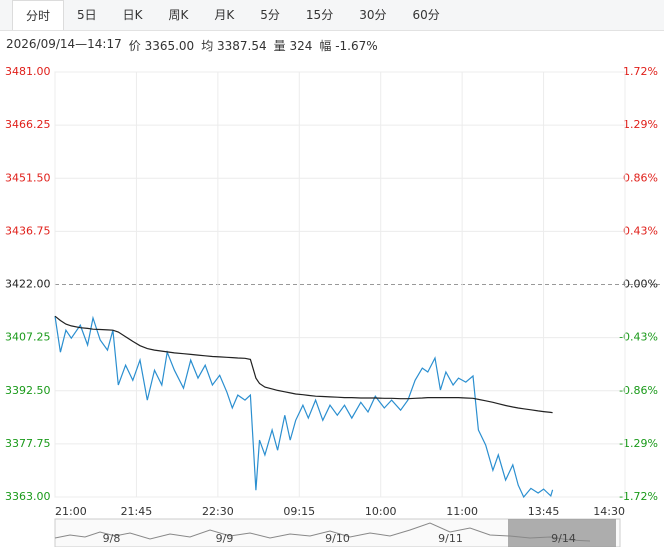  I want to click on info-item: 均 3387.54, so click(234, 46).